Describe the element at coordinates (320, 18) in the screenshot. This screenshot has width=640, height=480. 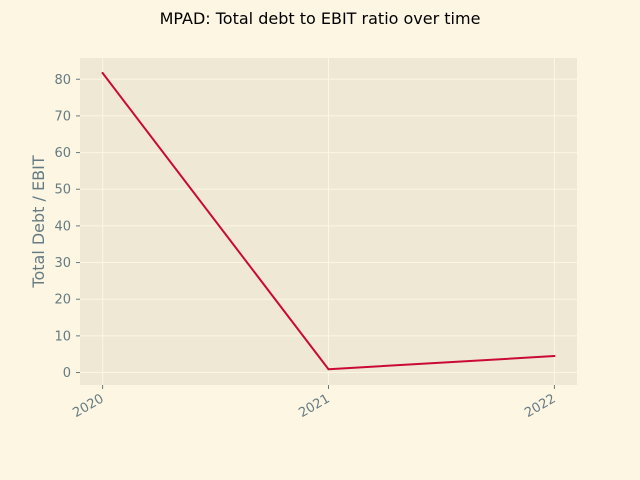
I see `chart-title: MPAD: Total debt to EBIT ratio over time` at that location.